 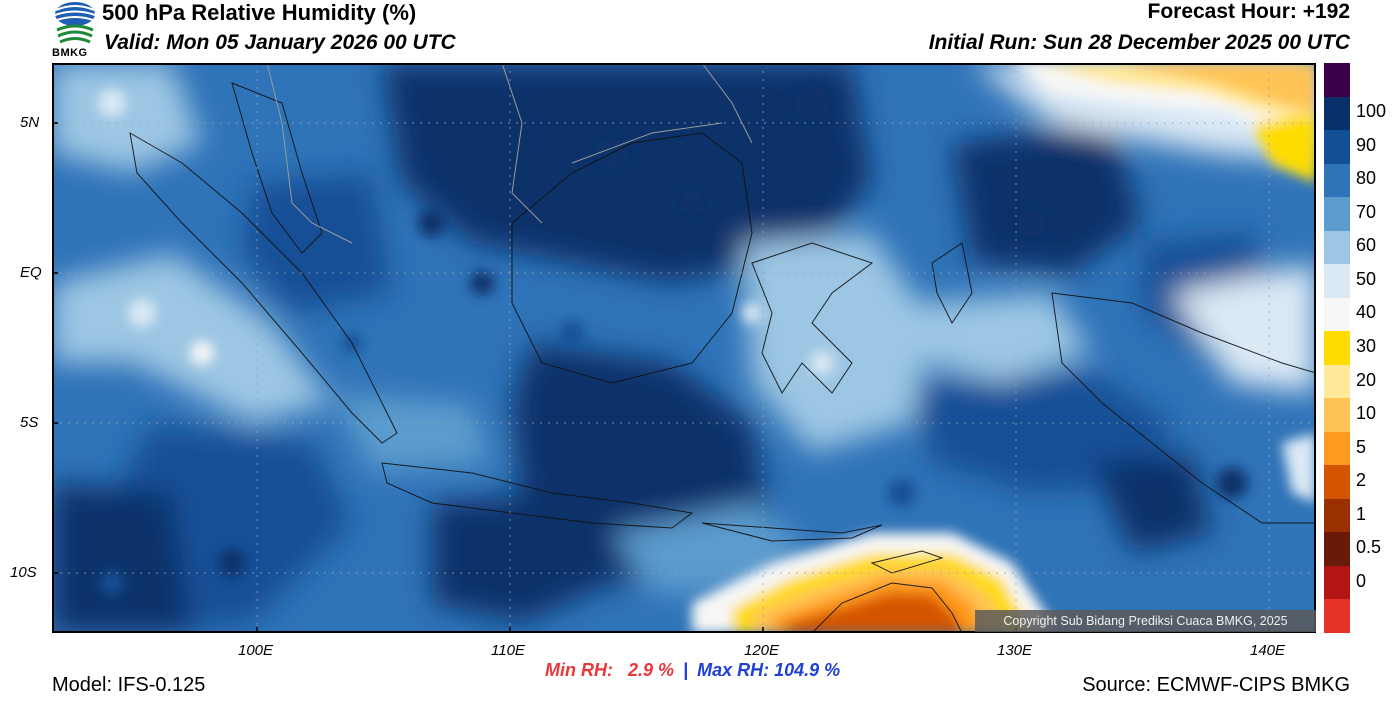 I want to click on lat-label-10s: 10S, so click(x=23, y=572).